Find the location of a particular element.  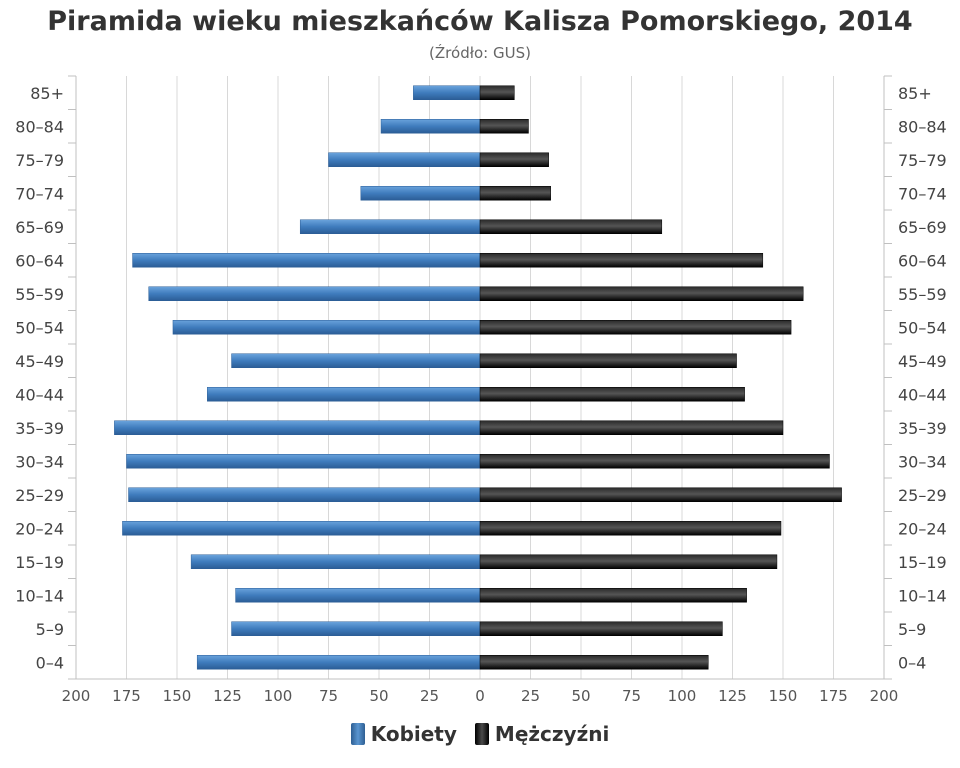

y-category-label-left: 85+ is located at coordinates (47, 93).